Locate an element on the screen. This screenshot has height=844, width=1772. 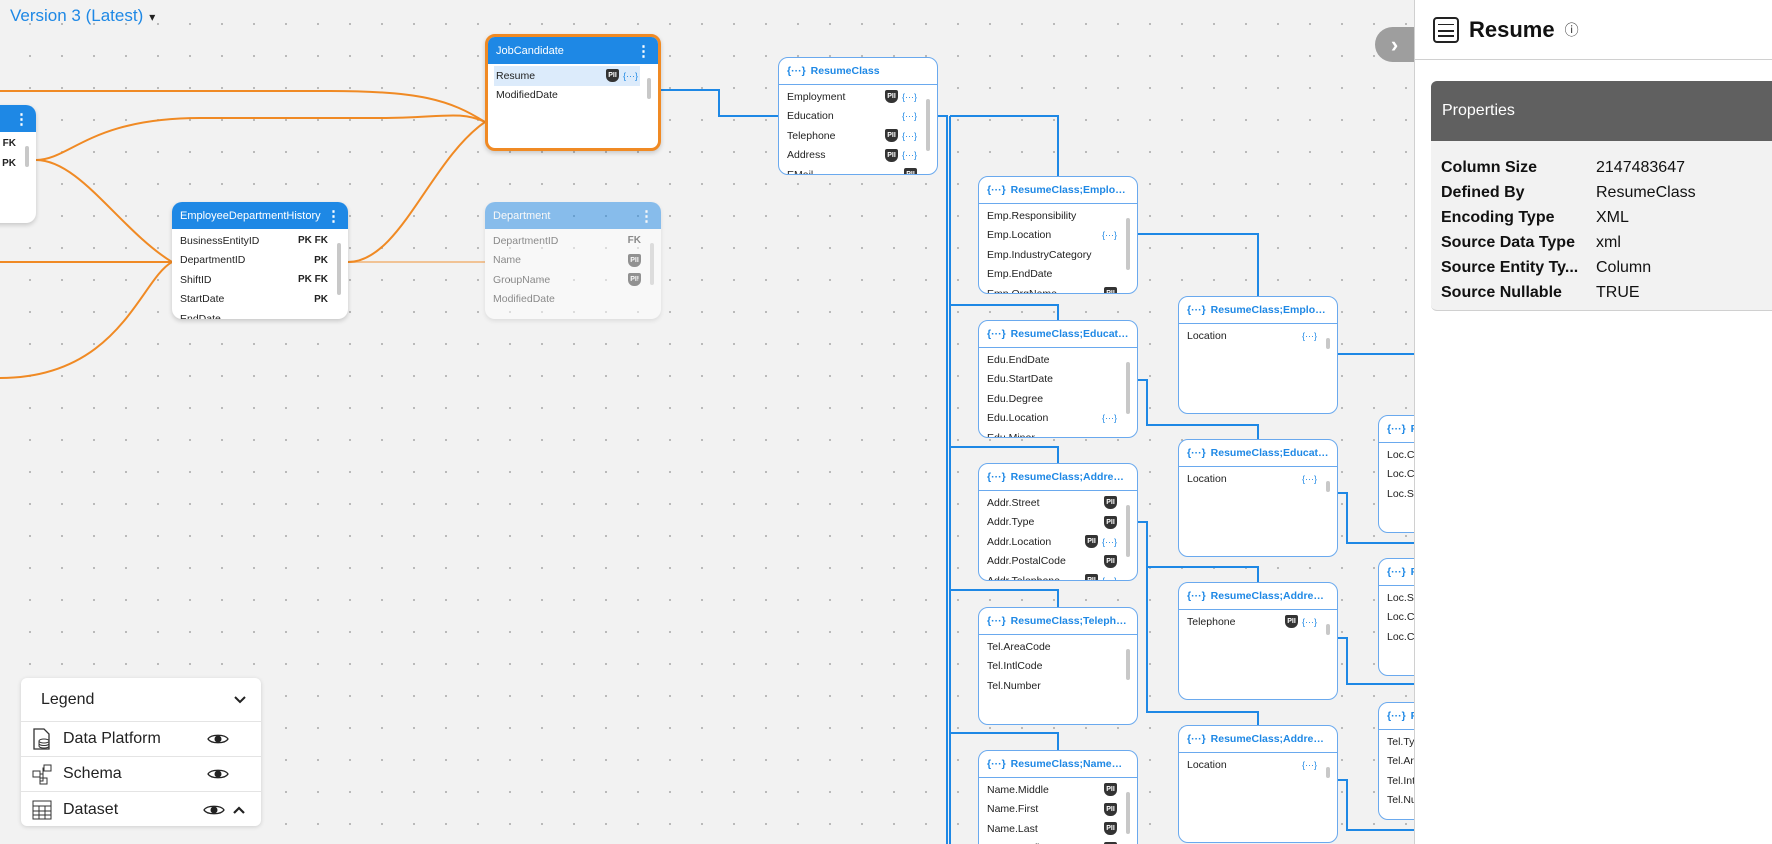
column-row: Tel.AreaCode is located at coordinates (1052, 647).